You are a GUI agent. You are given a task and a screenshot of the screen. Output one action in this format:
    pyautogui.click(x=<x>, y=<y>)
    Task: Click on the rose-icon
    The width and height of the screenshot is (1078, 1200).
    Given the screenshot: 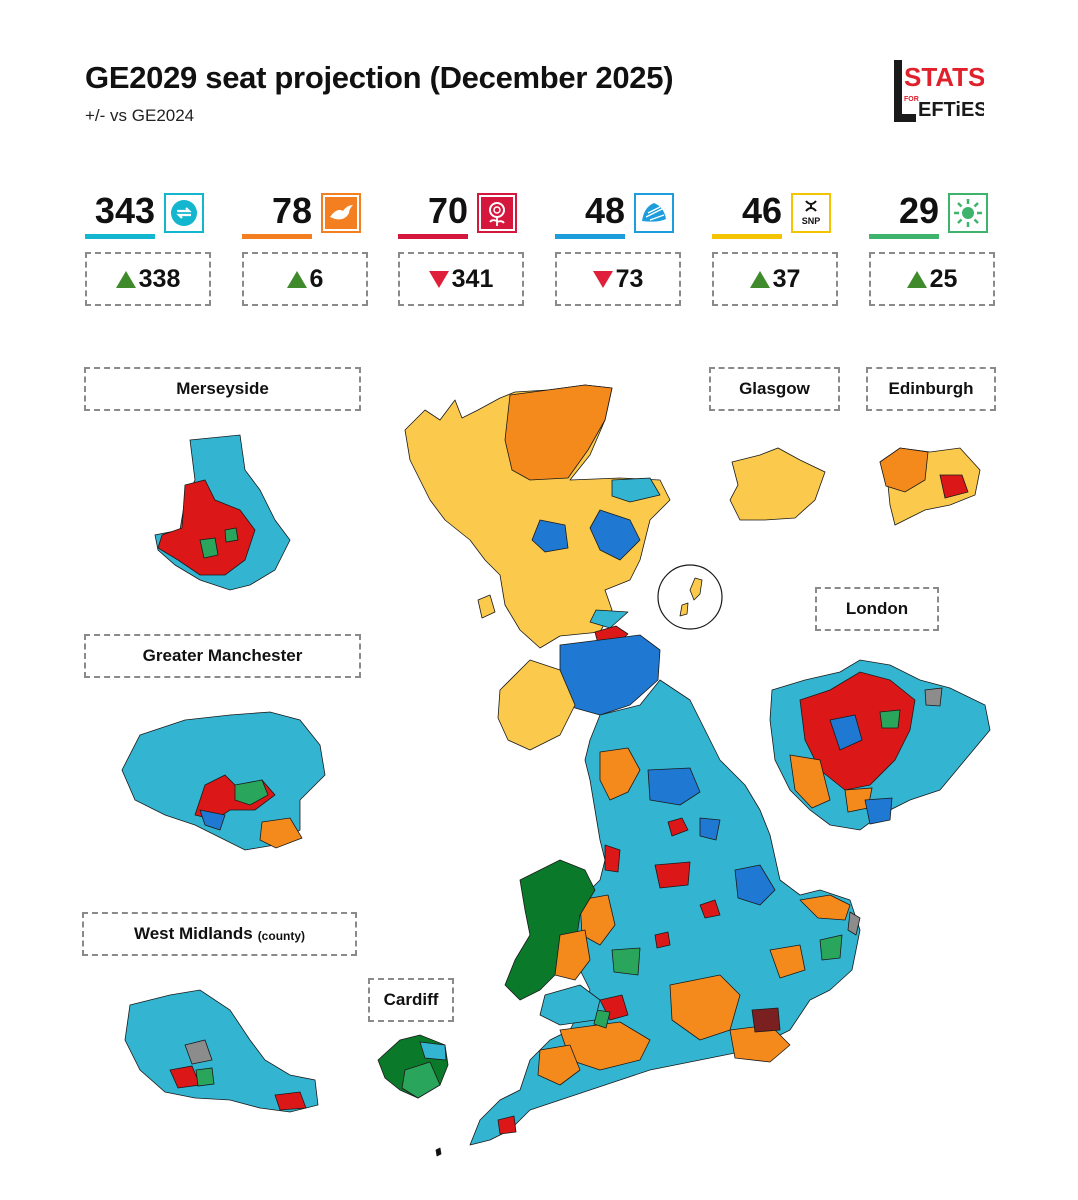 What is the action you would take?
    pyautogui.click(x=497, y=213)
    